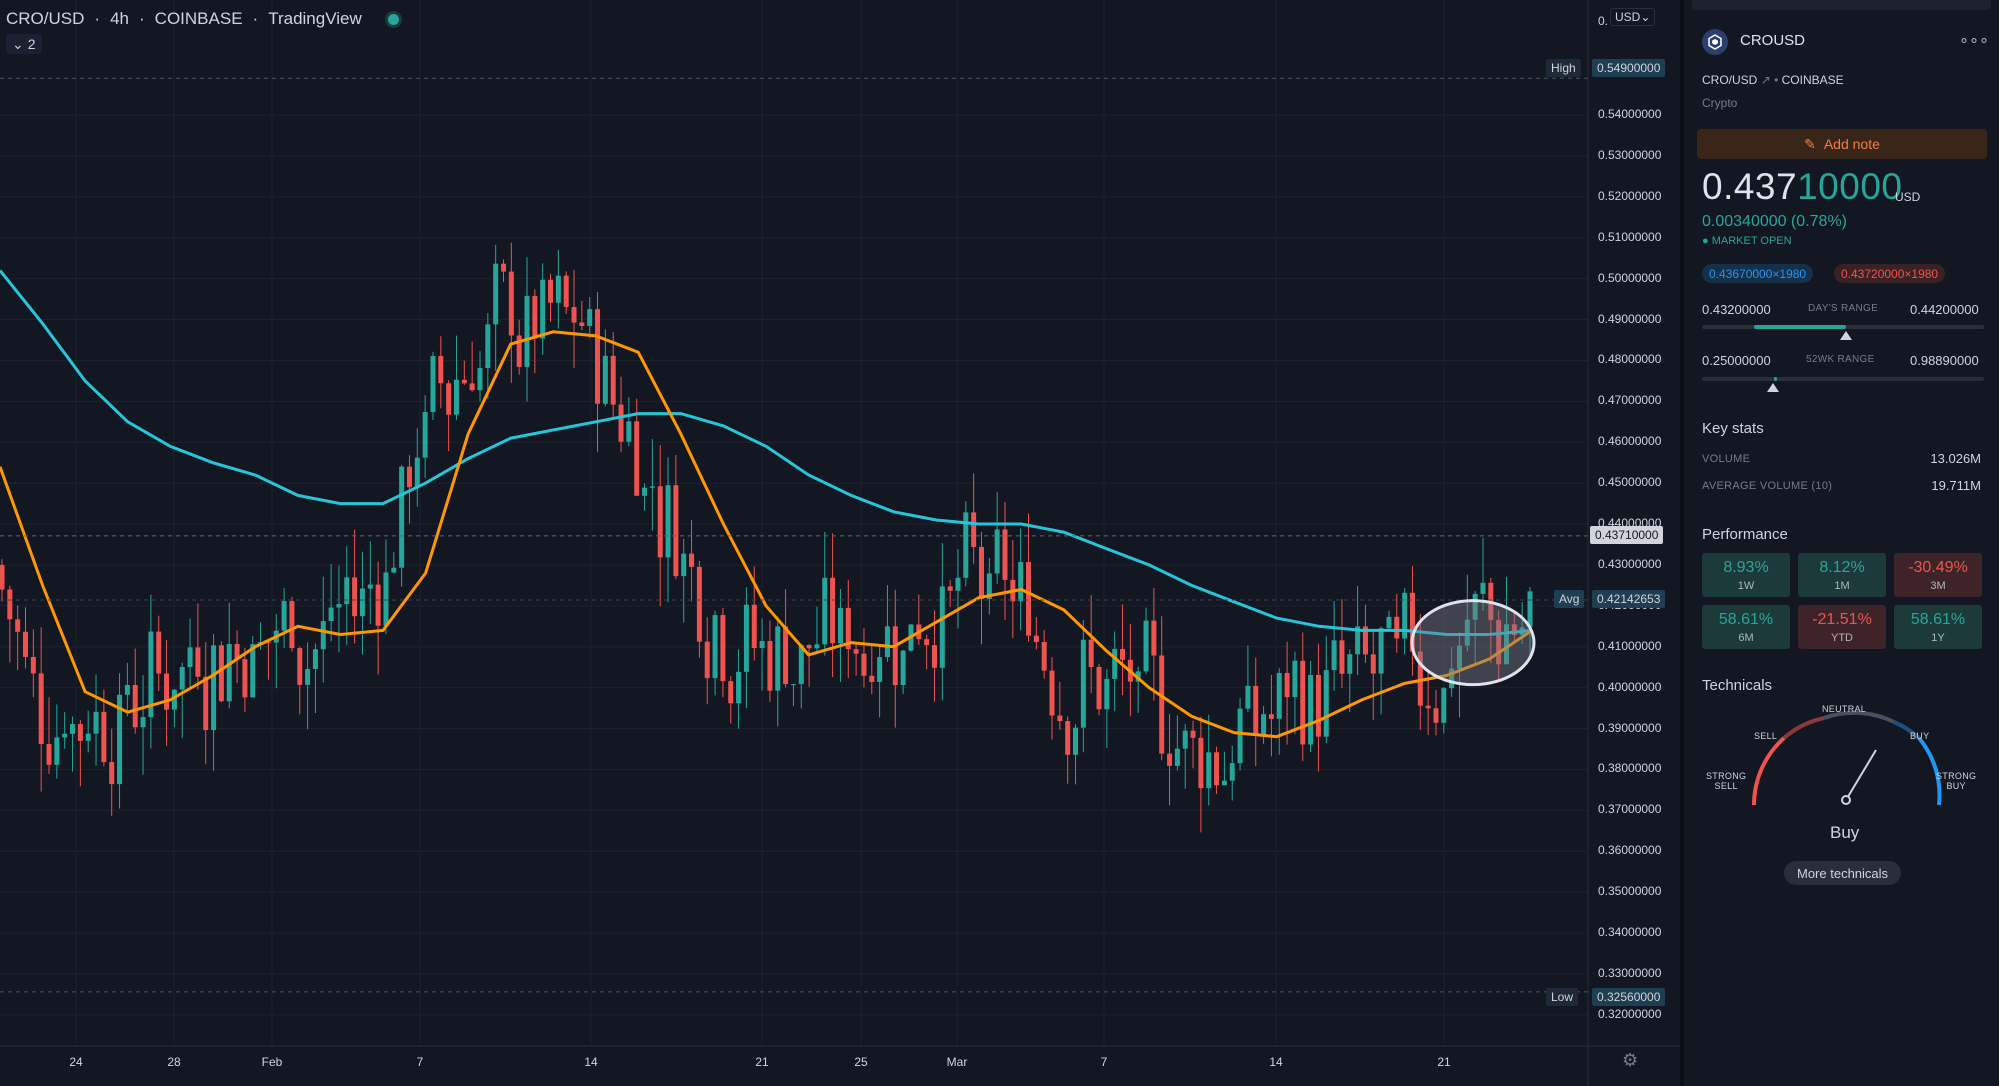 Image resolution: width=1999 pixels, height=1086 pixels. I want to click on annotation-ellipse, so click(1473, 643).